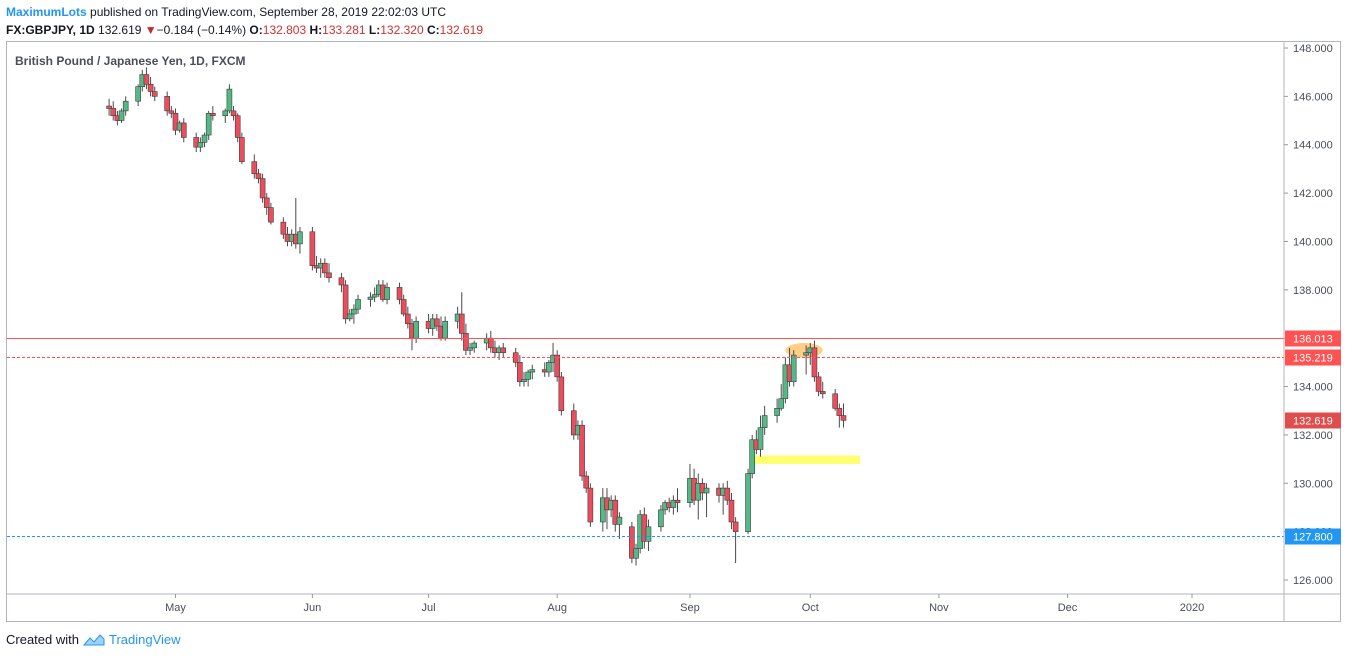  I want to click on high-value: 133.281, so click(344, 30).